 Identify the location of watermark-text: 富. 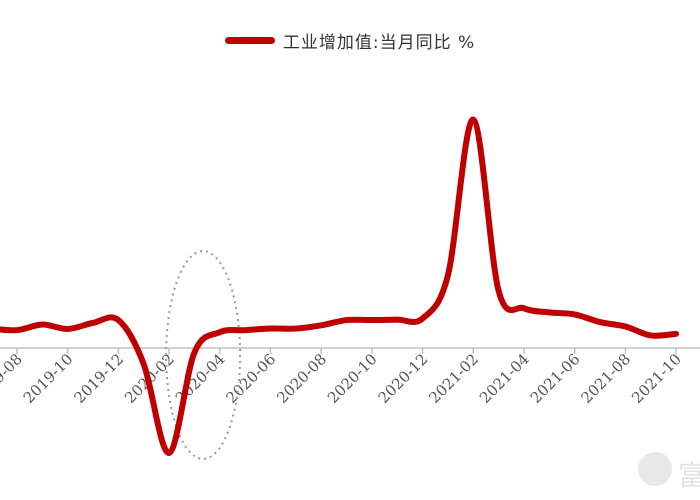
(689, 474).